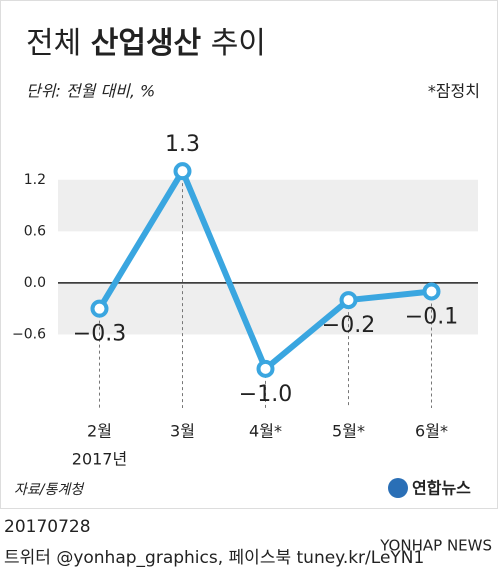 The width and height of the screenshot is (499, 576). Describe the element at coordinates (49, 490) in the screenshot. I see `source: 자료/통계청` at that location.